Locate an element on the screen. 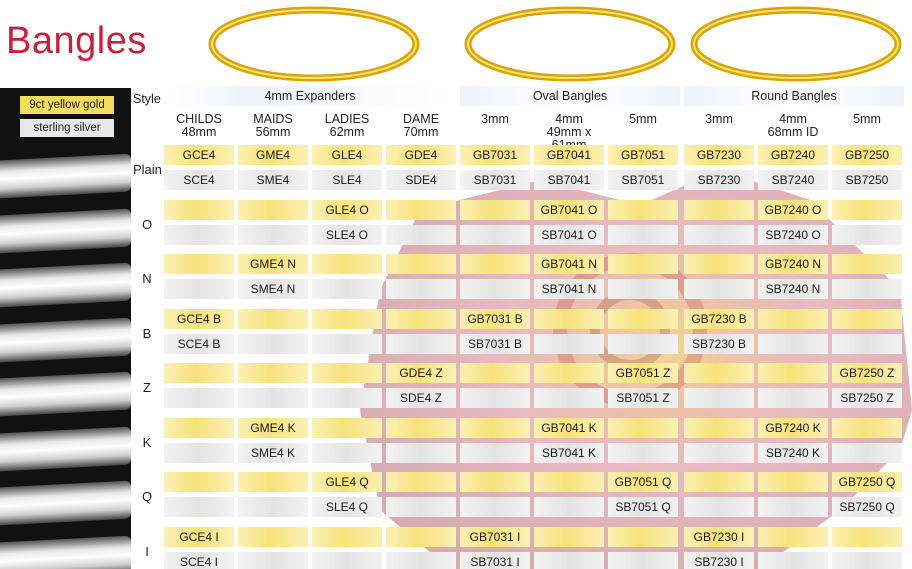  gold-code-cell: GCE4 is located at coordinates (199, 155).